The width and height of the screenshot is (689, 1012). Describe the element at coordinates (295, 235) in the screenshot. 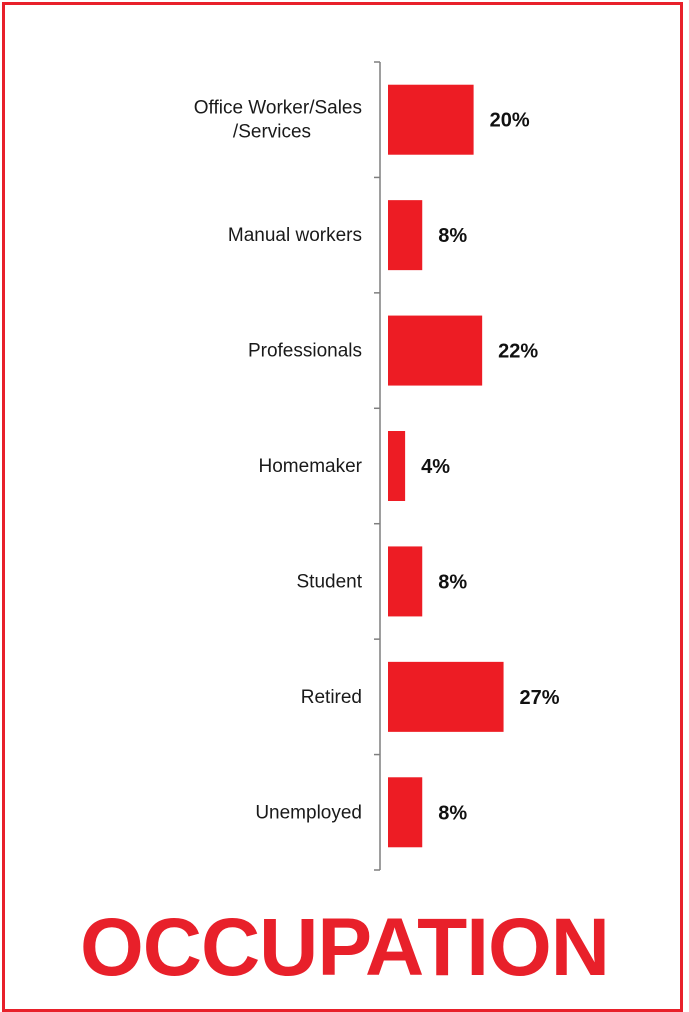

I see `category-label: Manual workers` at that location.